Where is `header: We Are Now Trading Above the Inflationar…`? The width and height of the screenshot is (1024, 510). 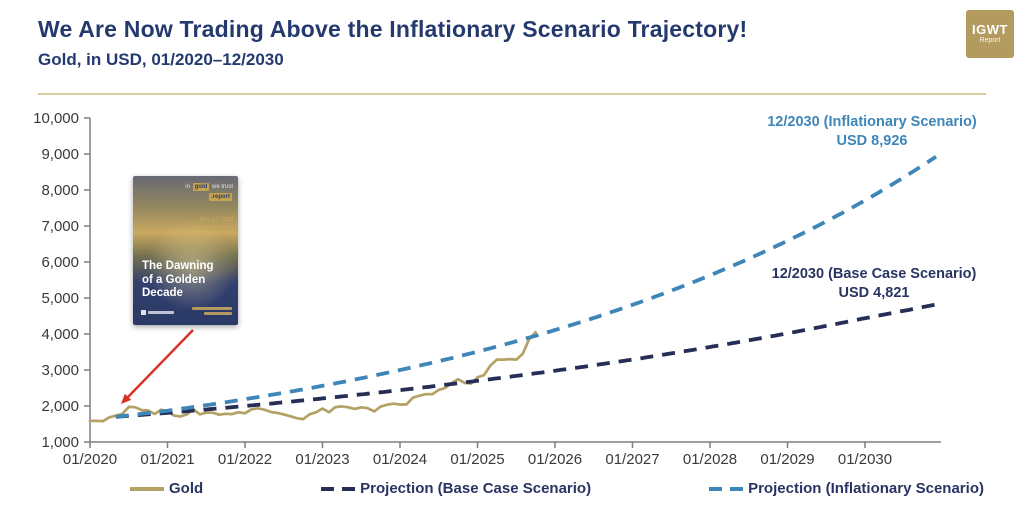 header: We Are Now Trading Above the Inflationar… is located at coordinates (488, 43).